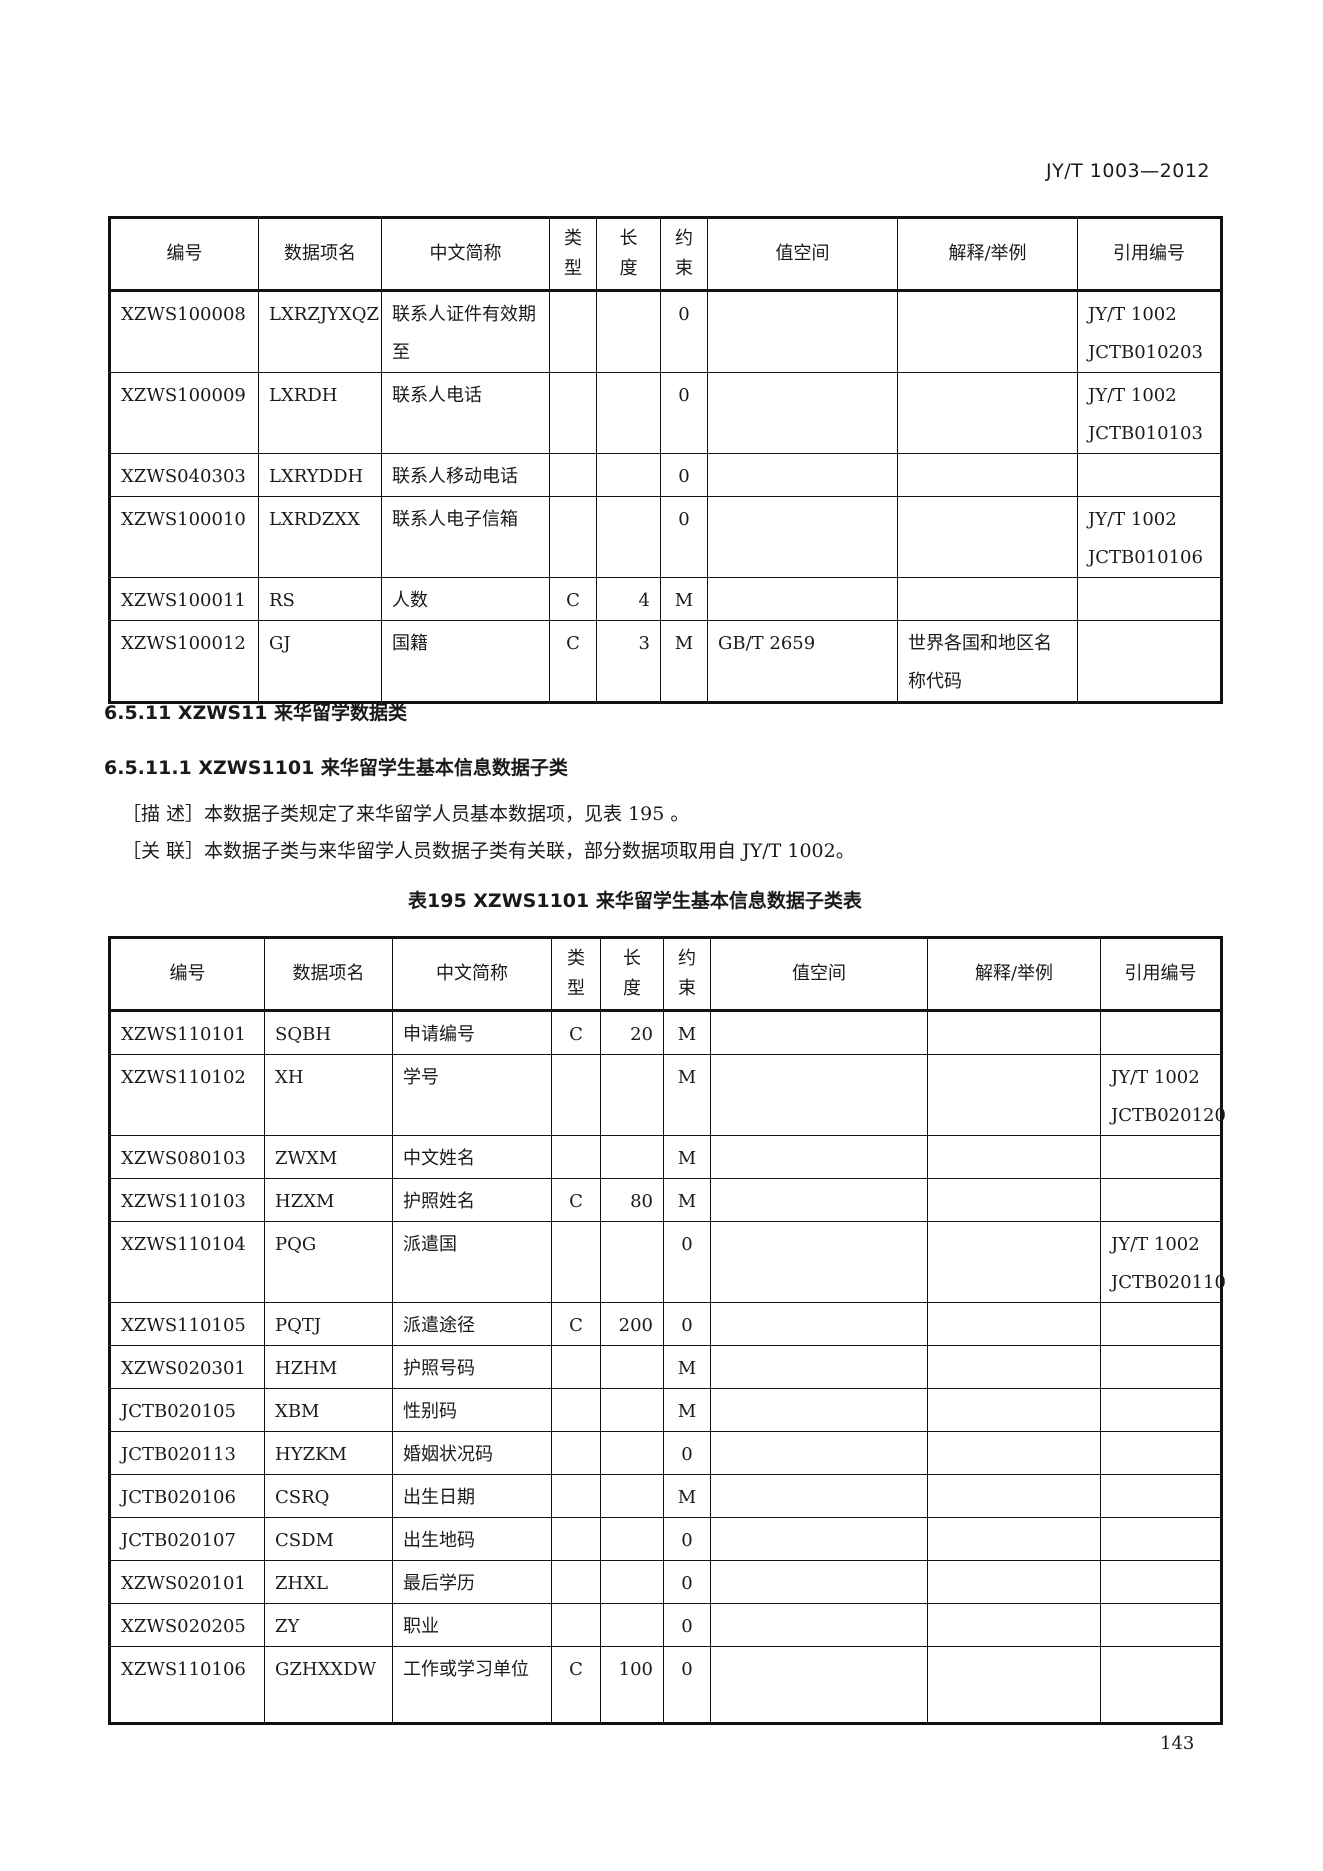  I want to click on table-row: XZWS100012 GJ 国籍 C 3 M GB/T 2659 世界各国和地区名称代码, so click(665, 661).